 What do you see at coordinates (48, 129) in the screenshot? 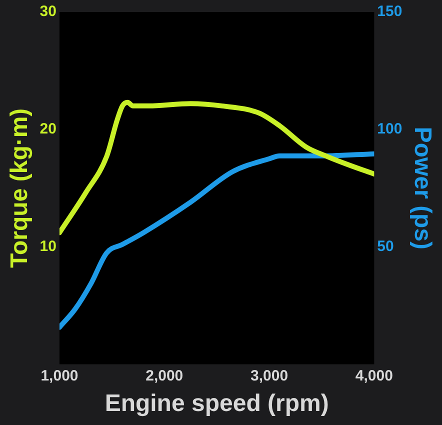
I see `y-tick-label: 20` at bounding box center [48, 129].